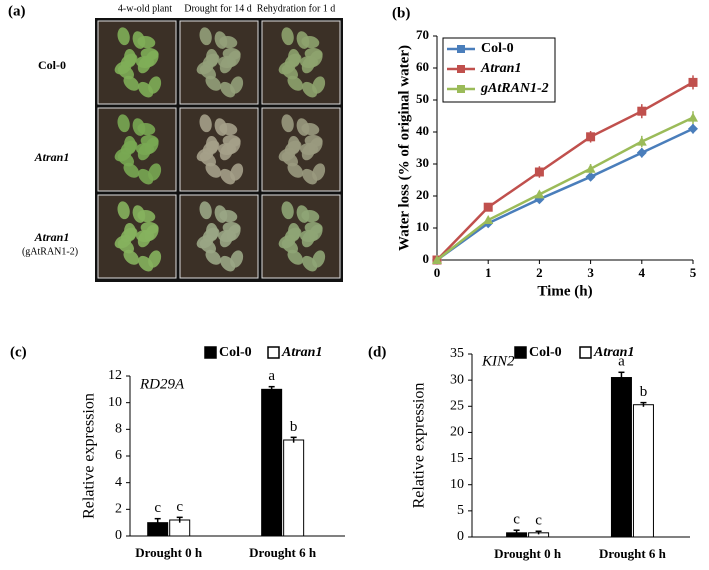 This screenshot has height=570, width=709. I want to click on x-tick-label: 1, so click(488, 272).